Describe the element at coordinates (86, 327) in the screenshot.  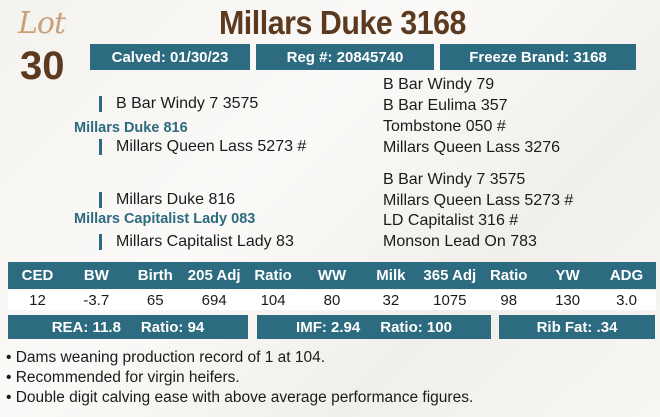
I see `rea-value: REA: 11.8` at that location.